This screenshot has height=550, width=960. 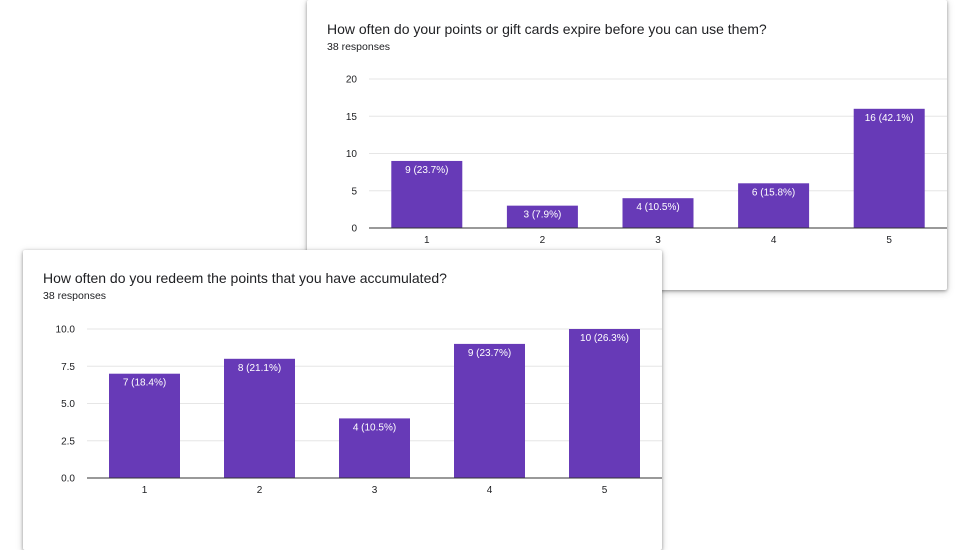 What do you see at coordinates (68, 441) in the screenshot?
I see `y-tick-label: 2.5` at bounding box center [68, 441].